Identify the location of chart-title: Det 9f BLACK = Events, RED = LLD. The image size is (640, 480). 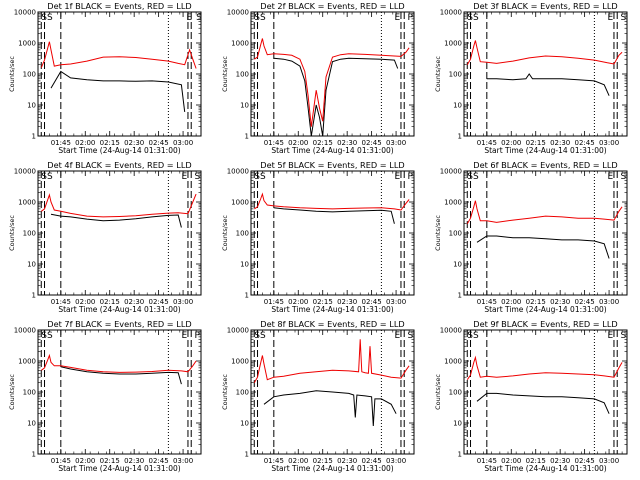
(545, 324).